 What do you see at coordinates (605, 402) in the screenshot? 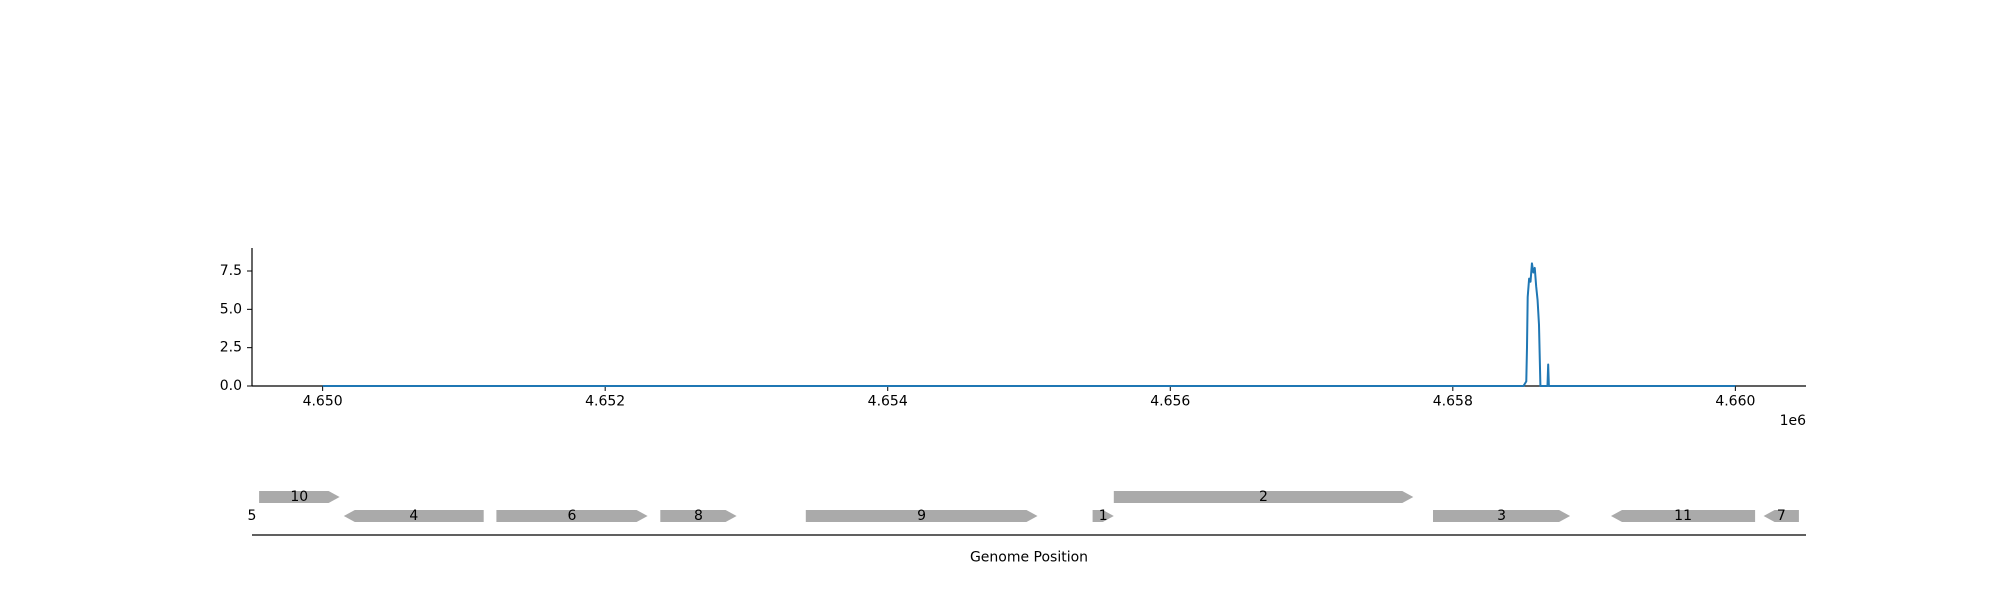
I see `x-tick-label: 4.652` at bounding box center [605, 402].